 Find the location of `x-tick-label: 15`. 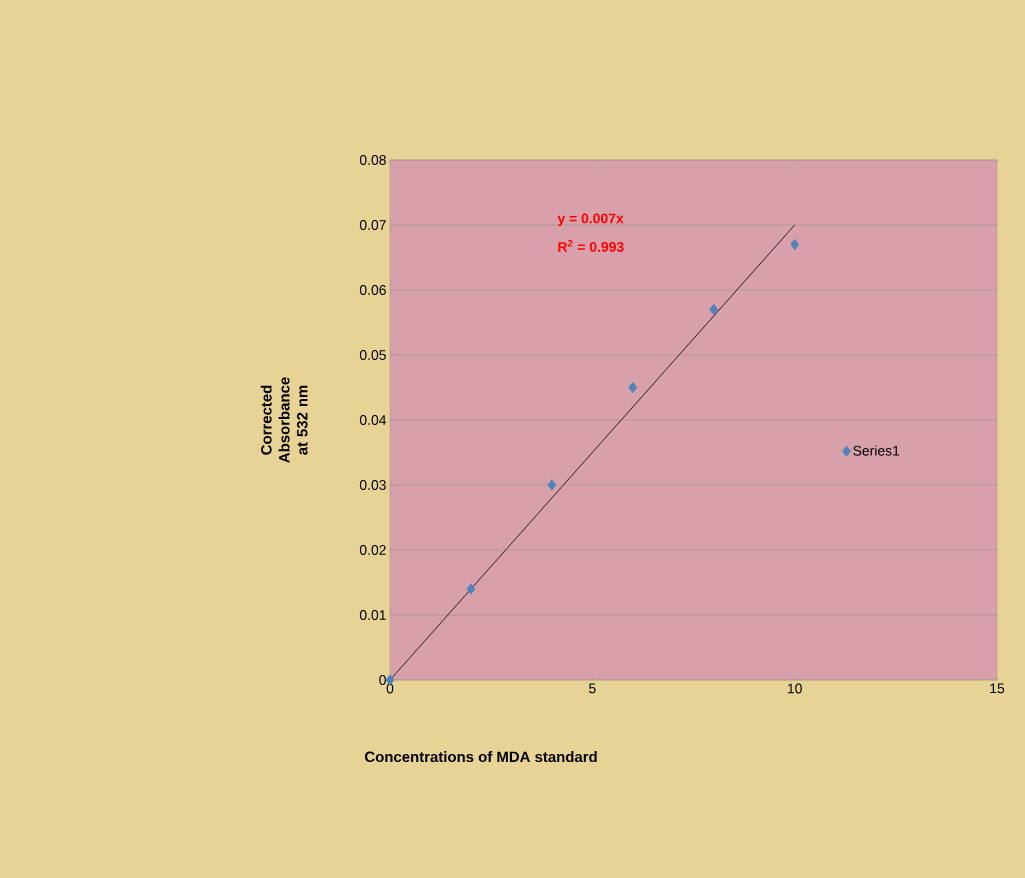

x-tick-label: 15 is located at coordinates (997, 688).